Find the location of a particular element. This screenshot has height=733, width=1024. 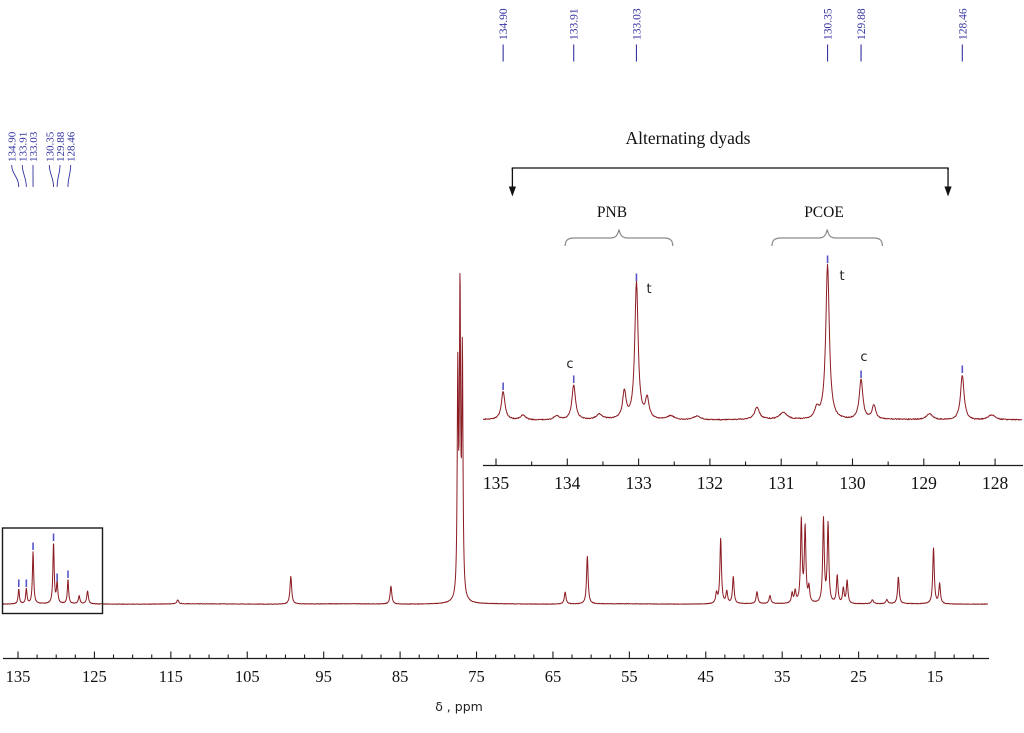

dyads-span-line is located at coordinates (730, 168).